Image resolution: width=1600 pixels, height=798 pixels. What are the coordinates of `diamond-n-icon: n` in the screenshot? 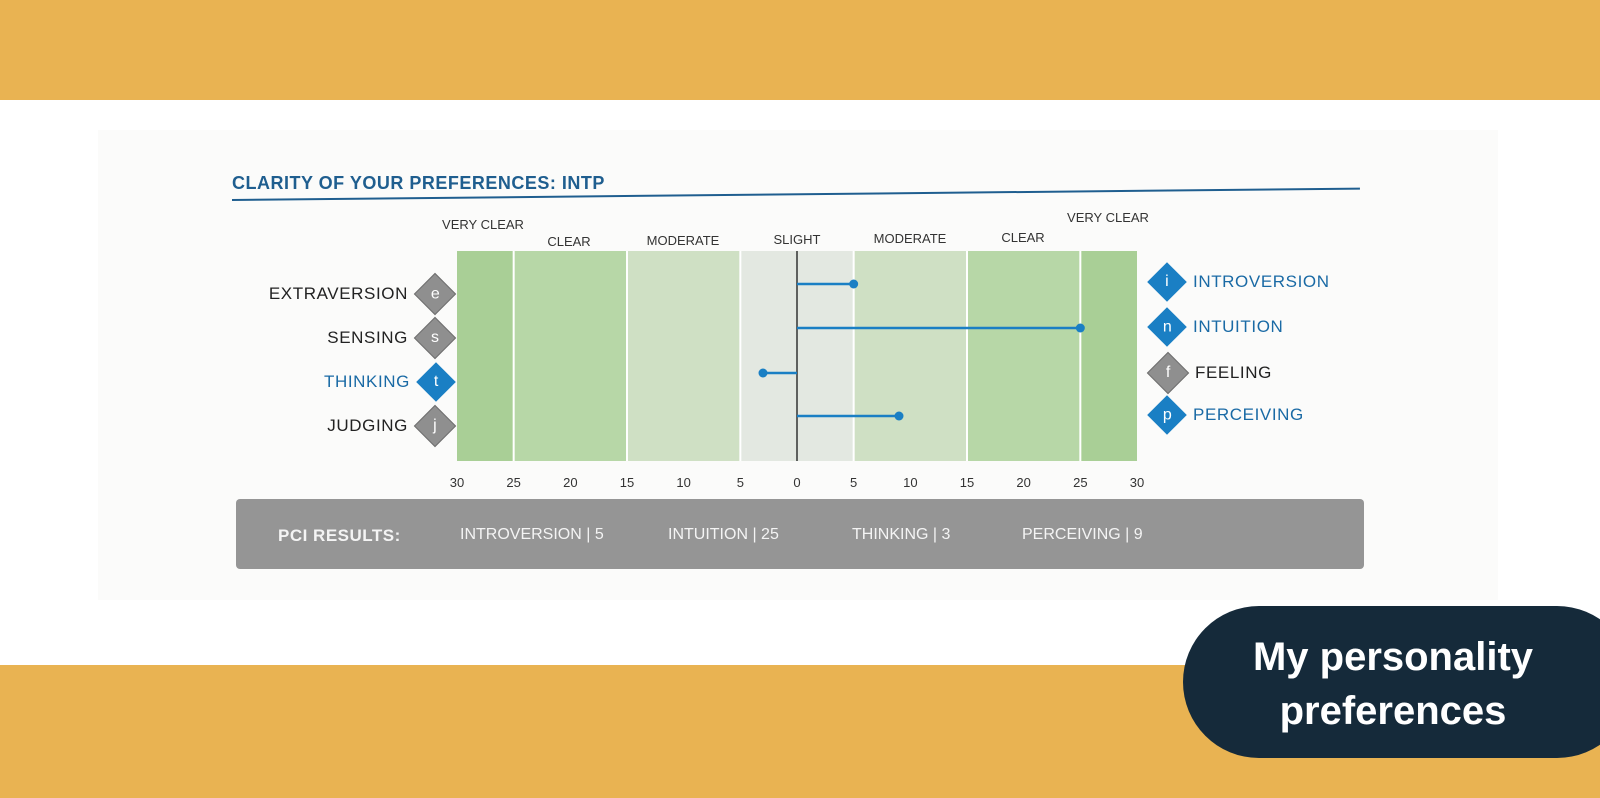 It's located at (1167, 327).